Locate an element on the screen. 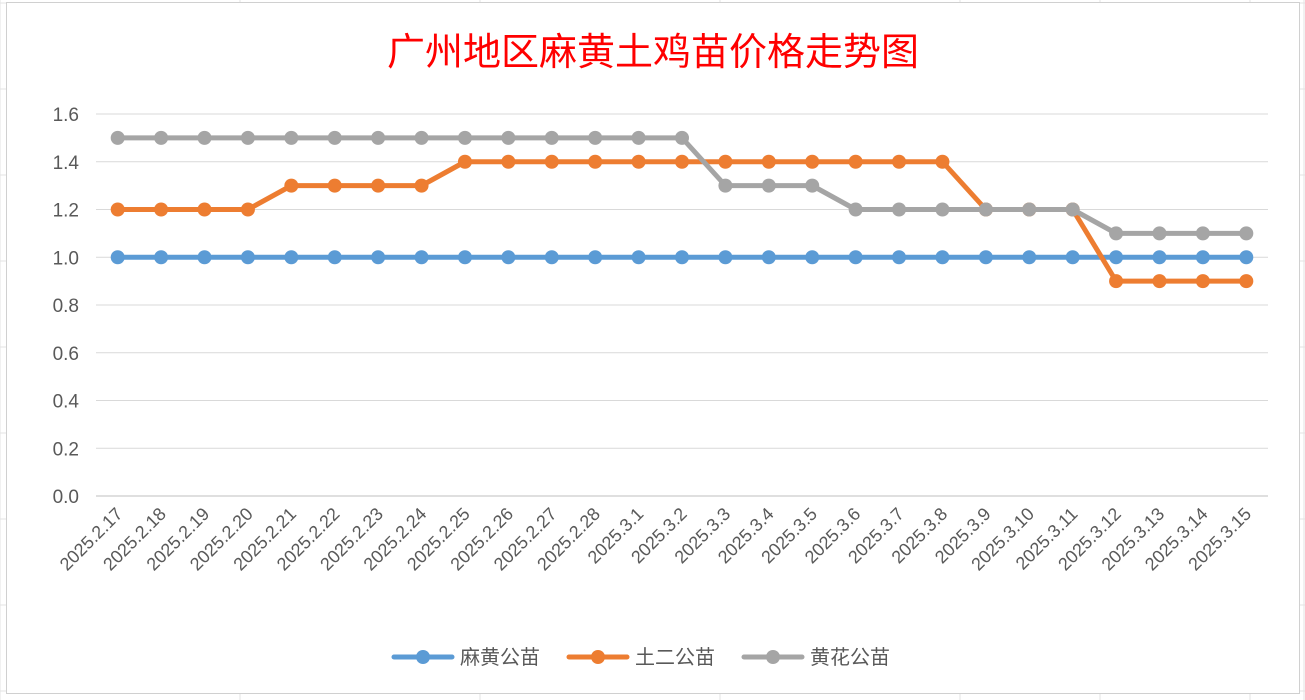 This screenshot has height=700, width=1305. y-axis-ticks: 0.0 0.2 0.4 0.6 0.8 1.0 1.2 1.4 1.6 is located at coordinates (66, 306).